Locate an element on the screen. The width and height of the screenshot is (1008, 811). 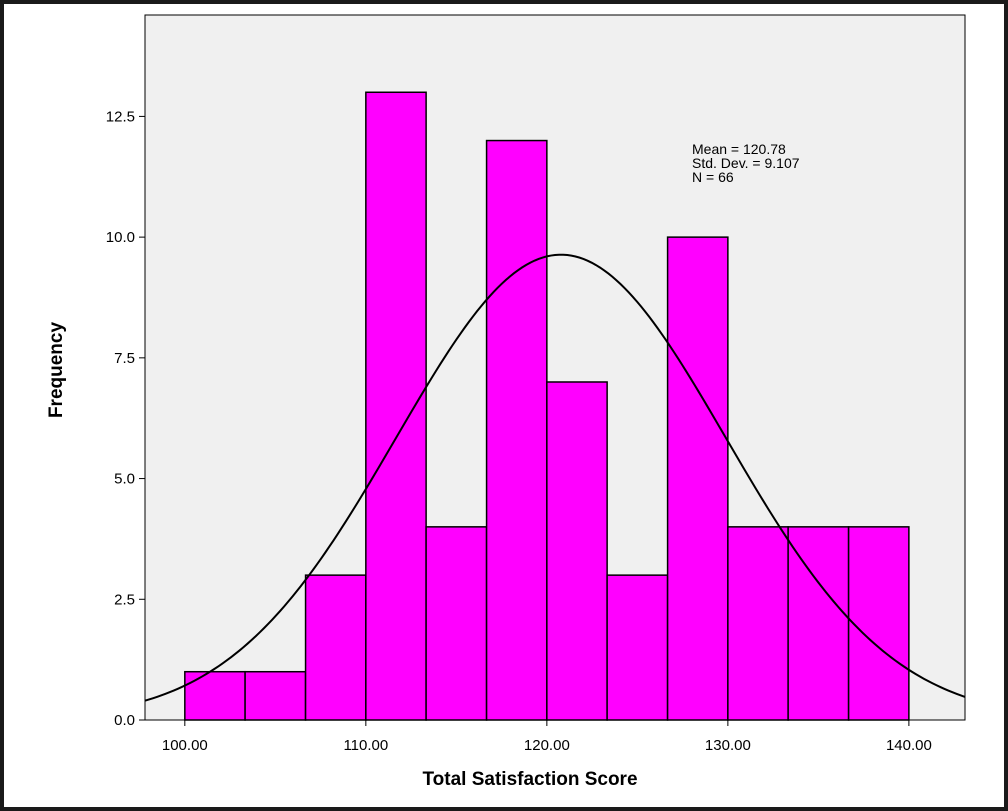
stats-std-dev: Std. Dev. = 9.107 is located at coordinates (746, 163).